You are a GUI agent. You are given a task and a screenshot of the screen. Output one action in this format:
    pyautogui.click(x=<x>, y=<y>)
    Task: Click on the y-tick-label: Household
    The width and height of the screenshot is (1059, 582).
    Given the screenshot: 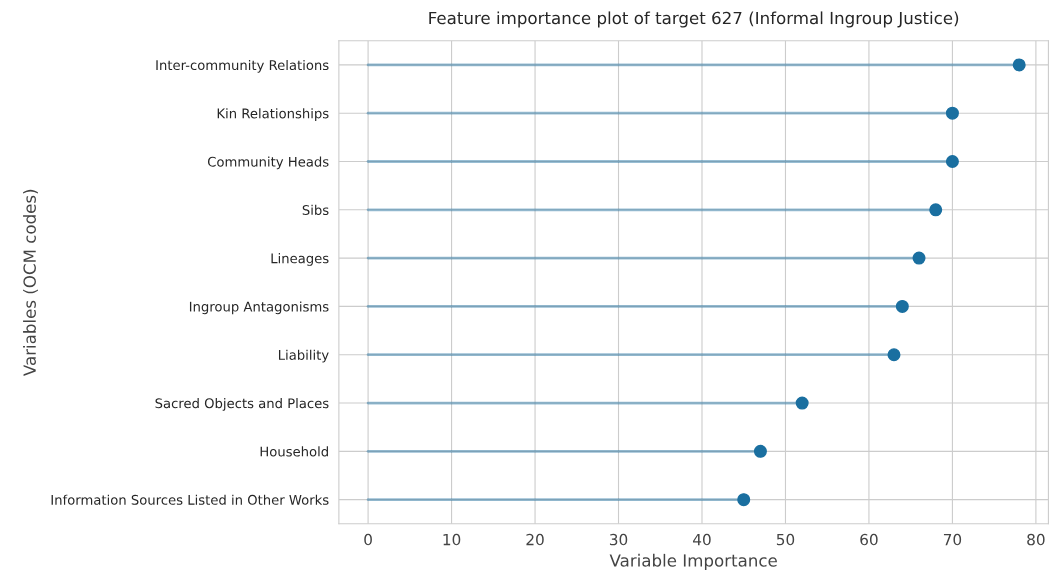 What is the action you would take?
    pyautogui.click(x=294, y=451)
    